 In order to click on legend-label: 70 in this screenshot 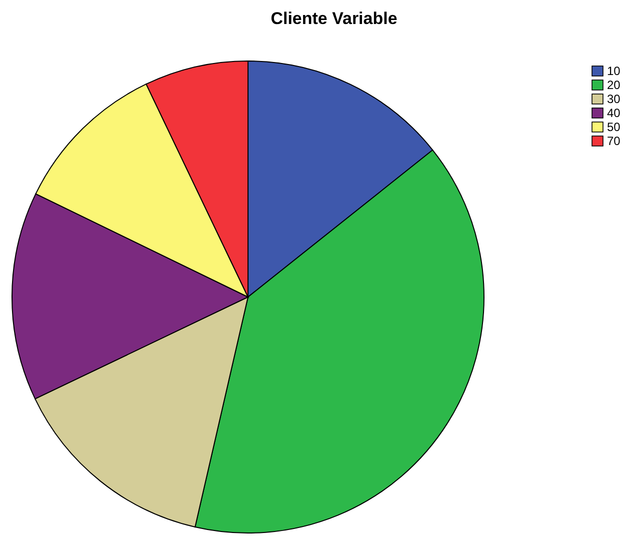, I will do `click(614, 141)`.